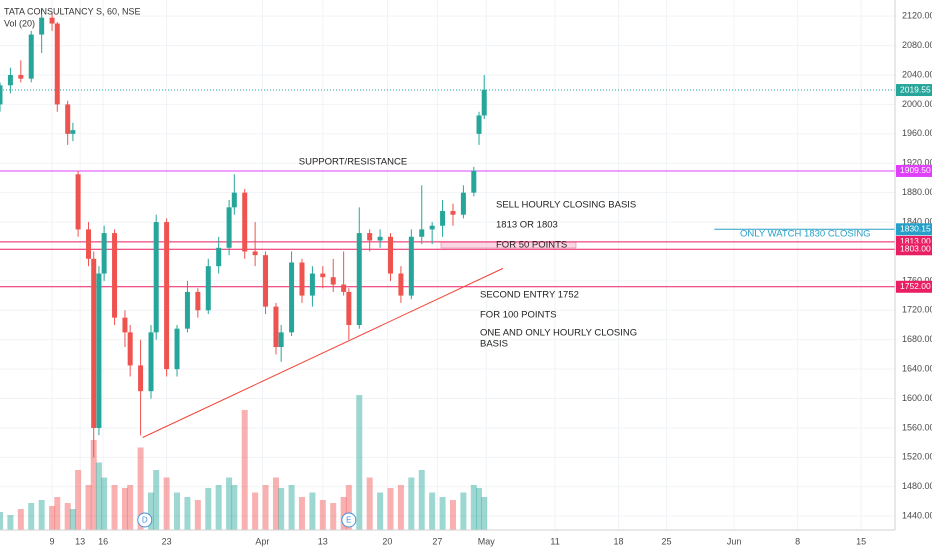  I want to click on chart-subtitle: Vol (20), so click(19, 23).